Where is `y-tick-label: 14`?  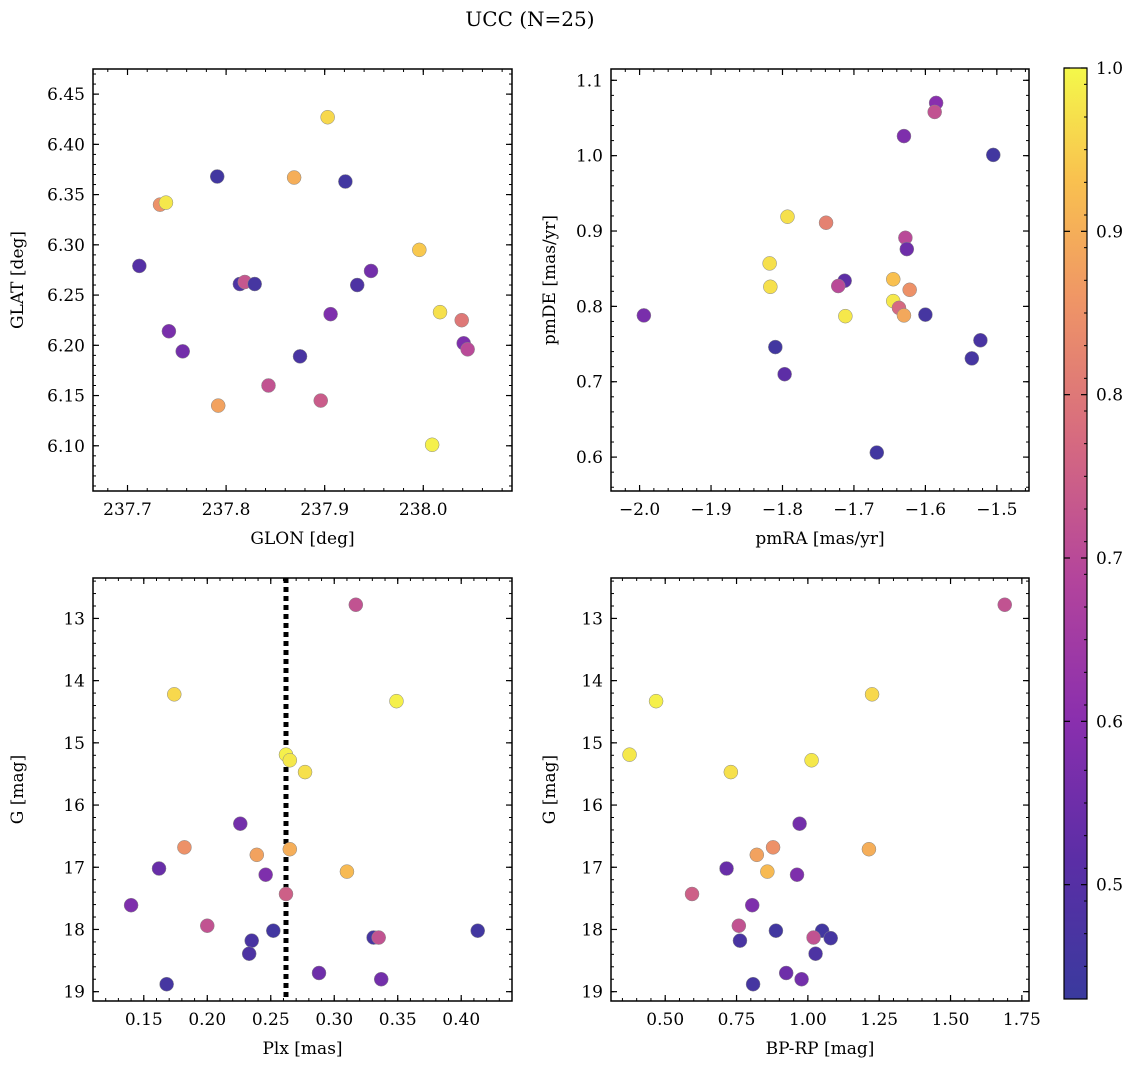 y-tick-label: 14 is located at coordinates (74, 682).